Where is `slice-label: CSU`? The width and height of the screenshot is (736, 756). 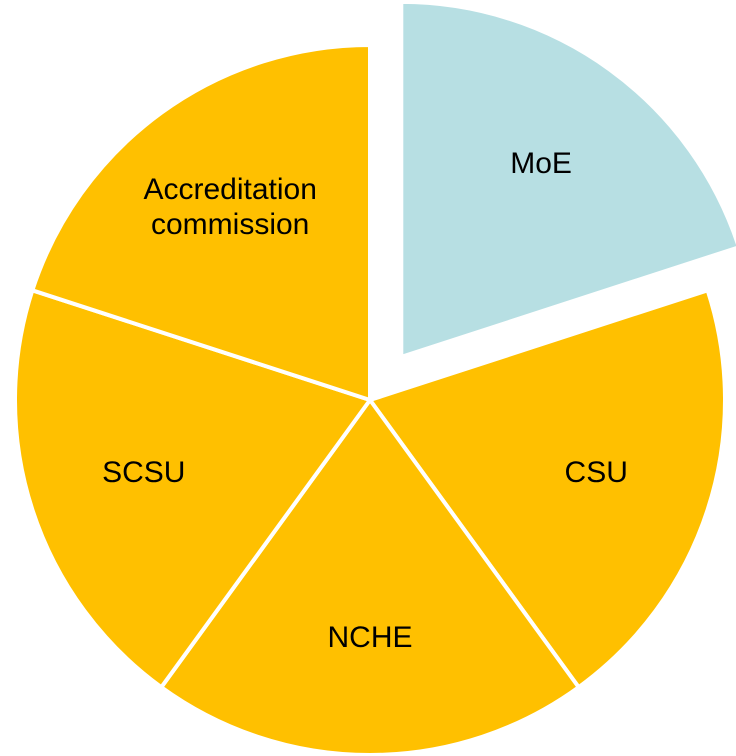
slice-label: CSU is located at coordinates (596, 473).